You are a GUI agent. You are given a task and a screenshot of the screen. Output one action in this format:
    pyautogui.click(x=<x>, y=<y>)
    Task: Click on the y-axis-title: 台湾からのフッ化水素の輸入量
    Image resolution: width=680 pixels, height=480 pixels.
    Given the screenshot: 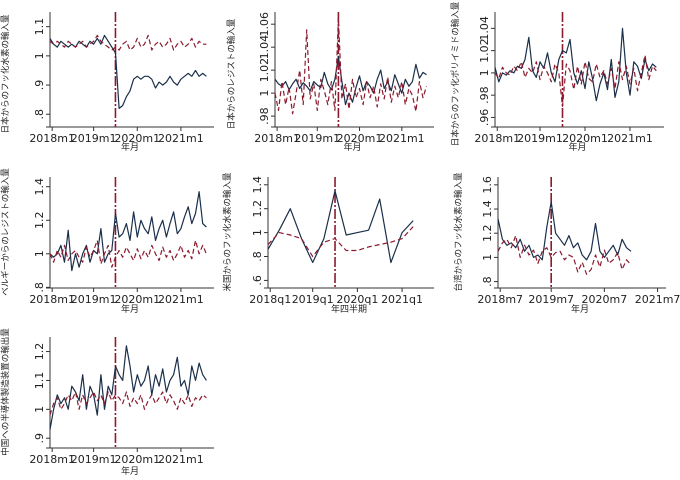 What is the action you would take?
    pyautogui.click(x=458, y=232)
    